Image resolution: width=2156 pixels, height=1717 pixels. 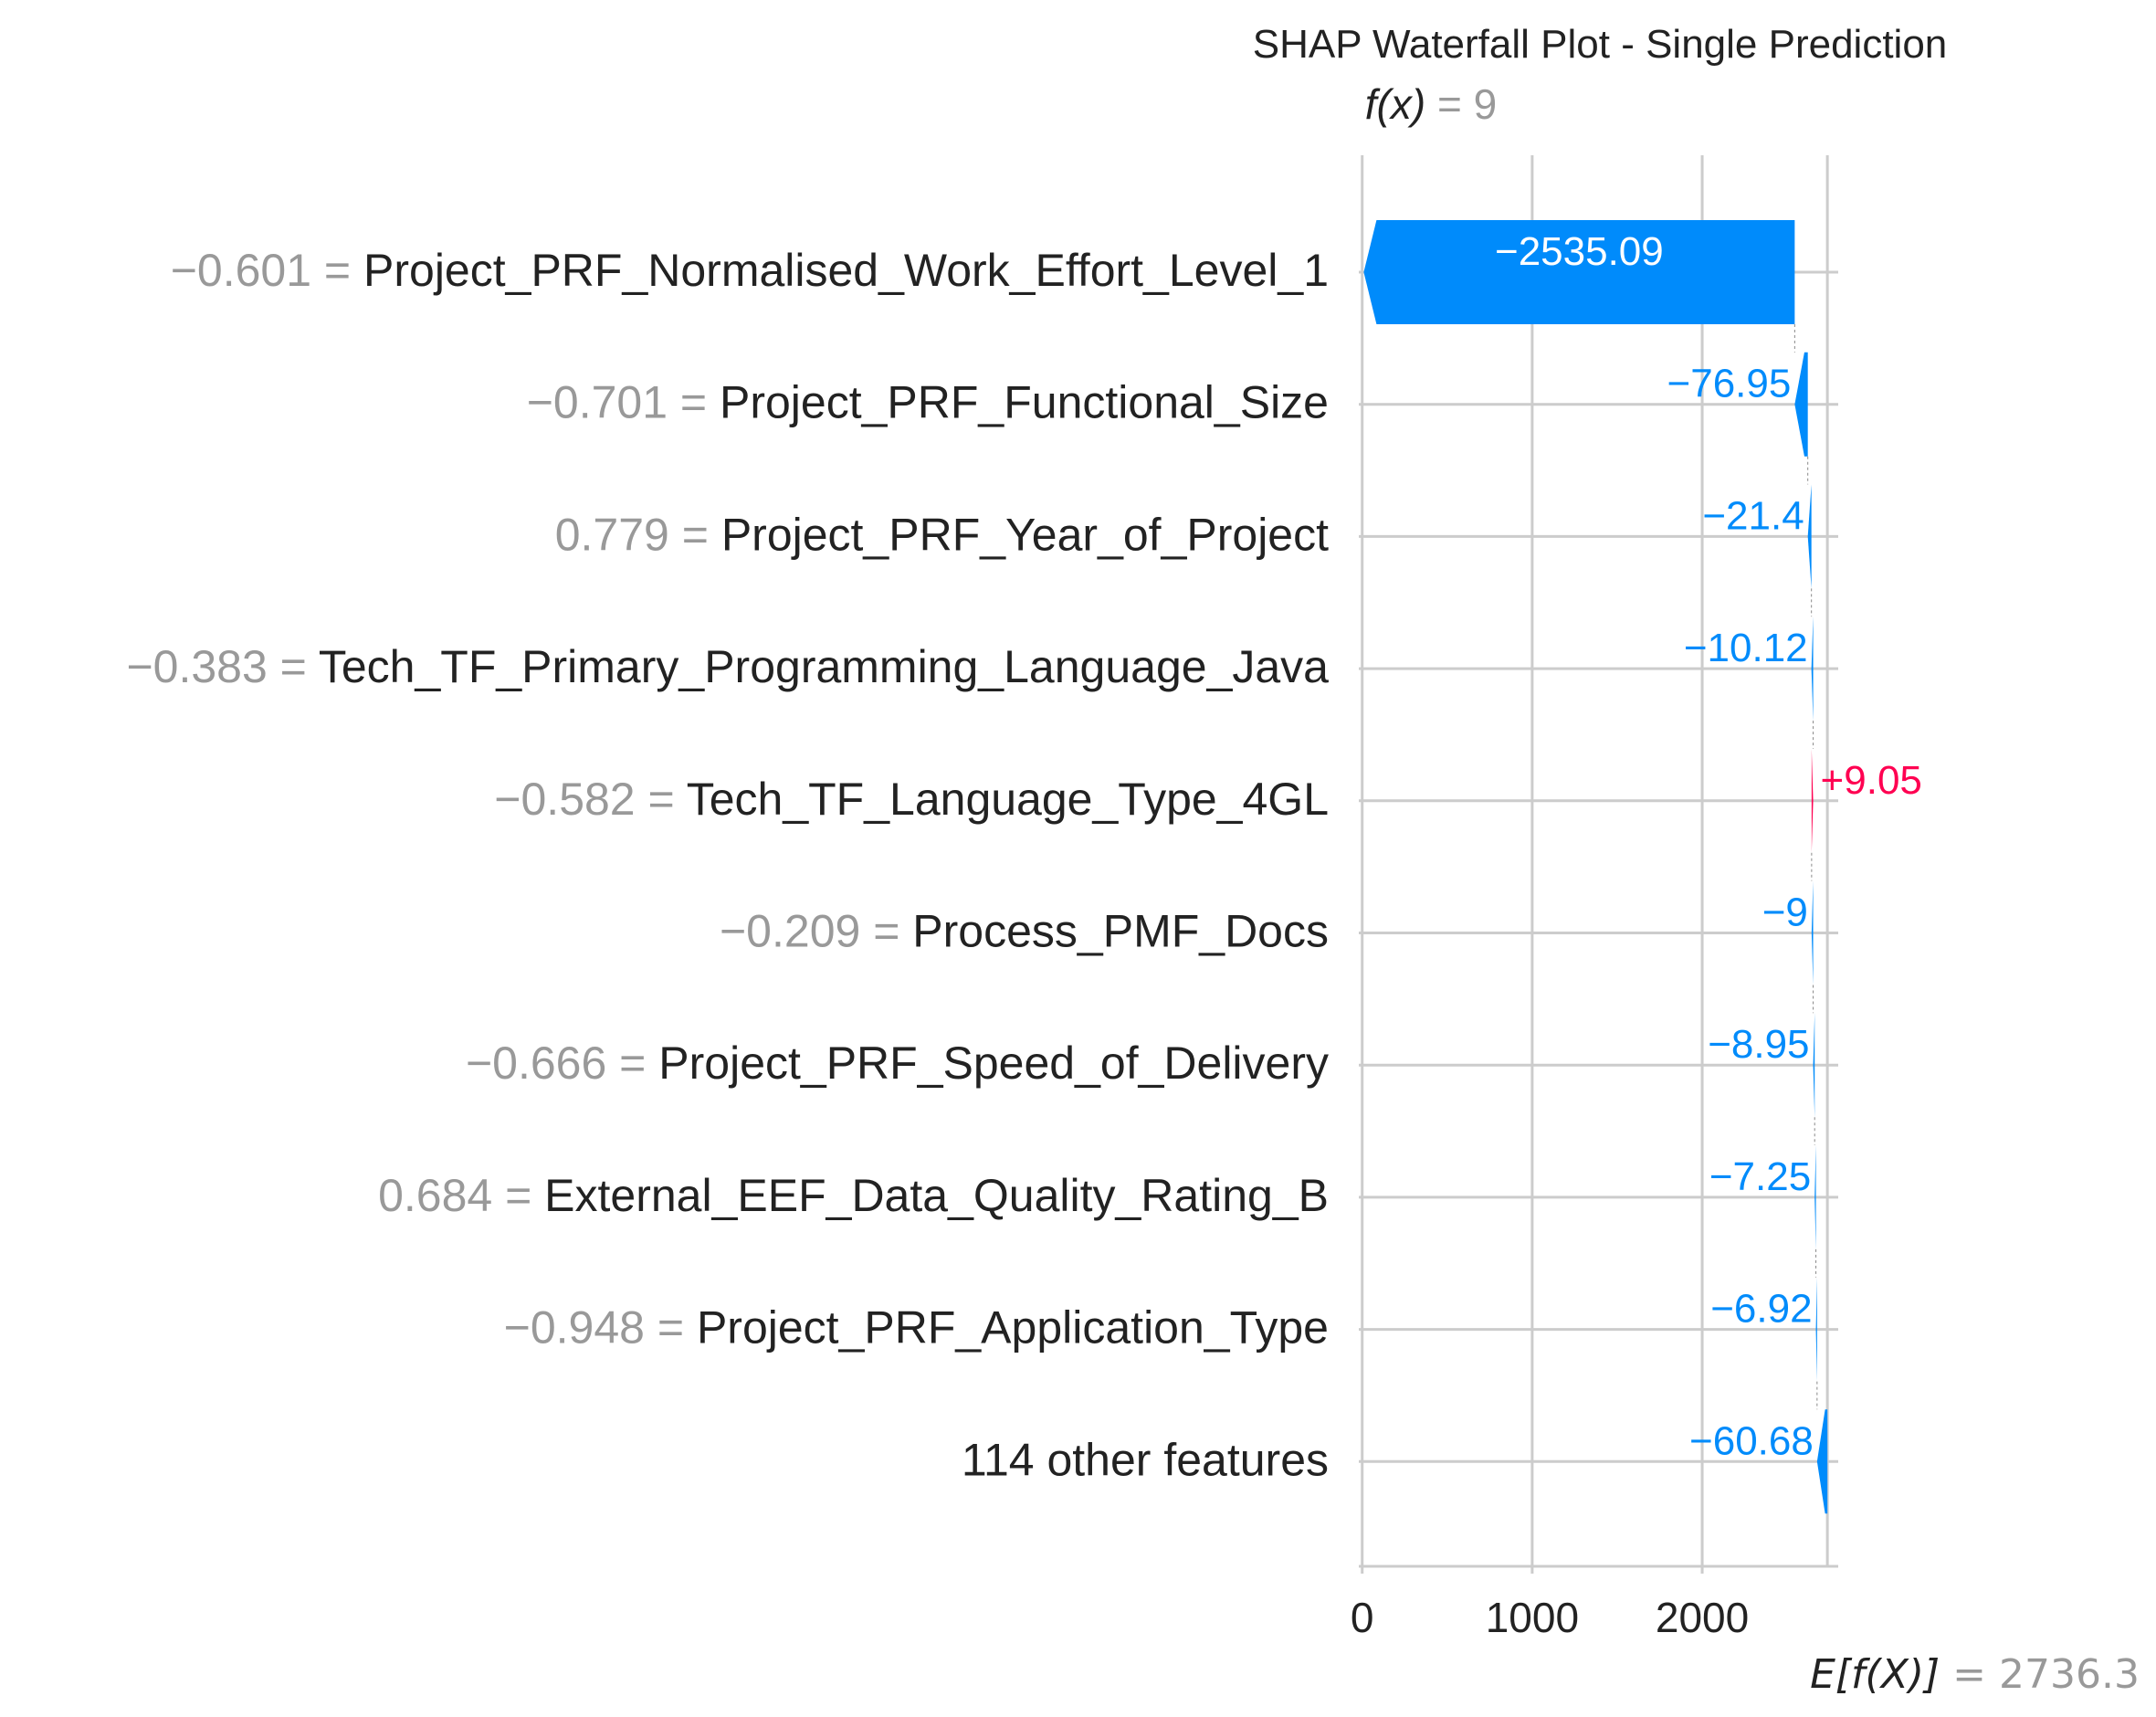 What do you see at coordinates (994, 1063) in the screenshot?
I see `feature-name: Project_PRF_Speed_of_Delivery` at bounding box center [994, 1063].